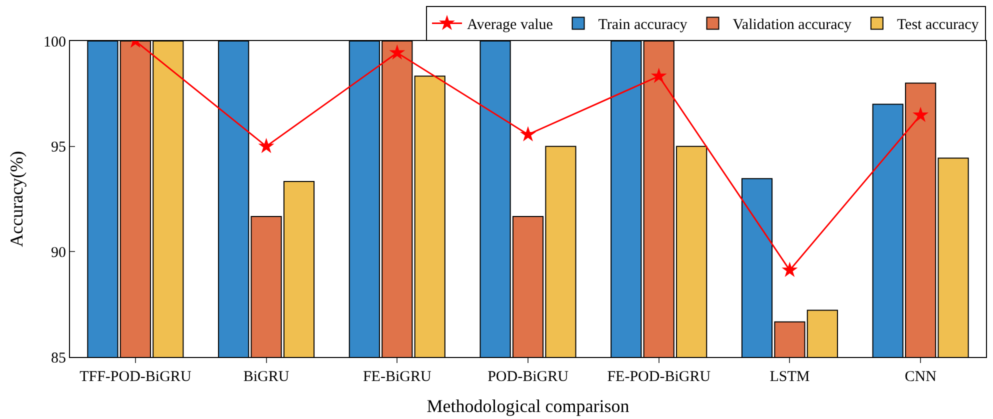  Describe the element at coordinates (136, 377) in the screenshot. I see `x-tick-label: TFF-POD-BiGRU` at that location.